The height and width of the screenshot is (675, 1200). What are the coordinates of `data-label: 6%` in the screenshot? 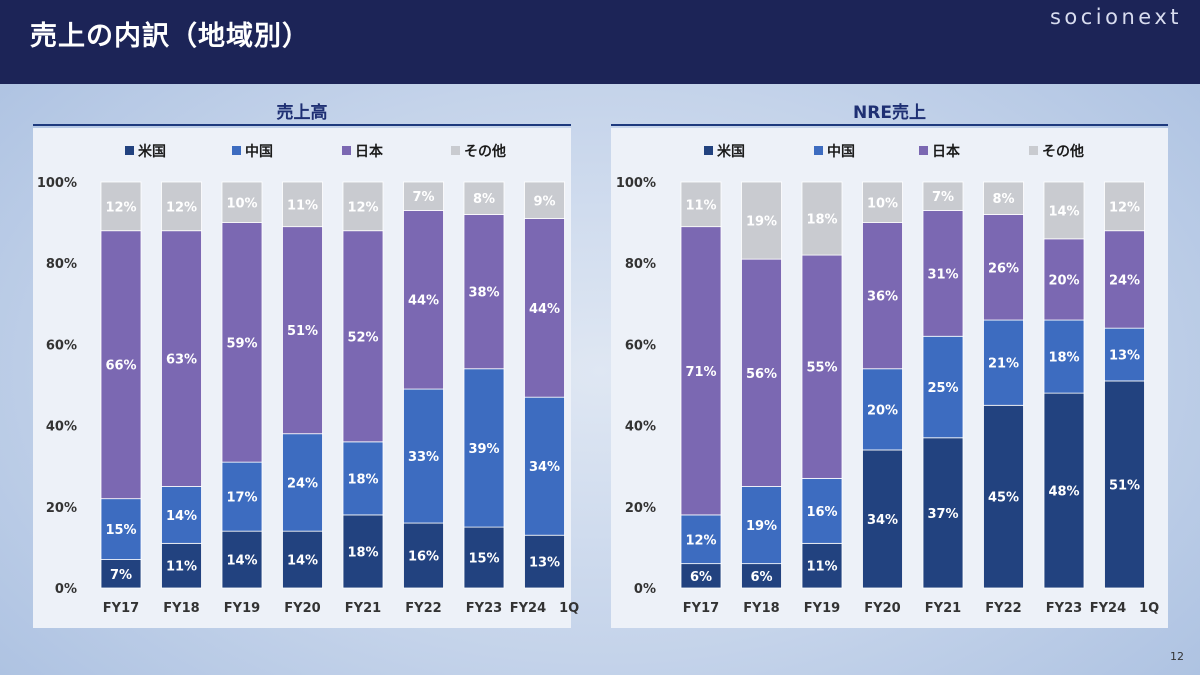 It's located at (761, 577).